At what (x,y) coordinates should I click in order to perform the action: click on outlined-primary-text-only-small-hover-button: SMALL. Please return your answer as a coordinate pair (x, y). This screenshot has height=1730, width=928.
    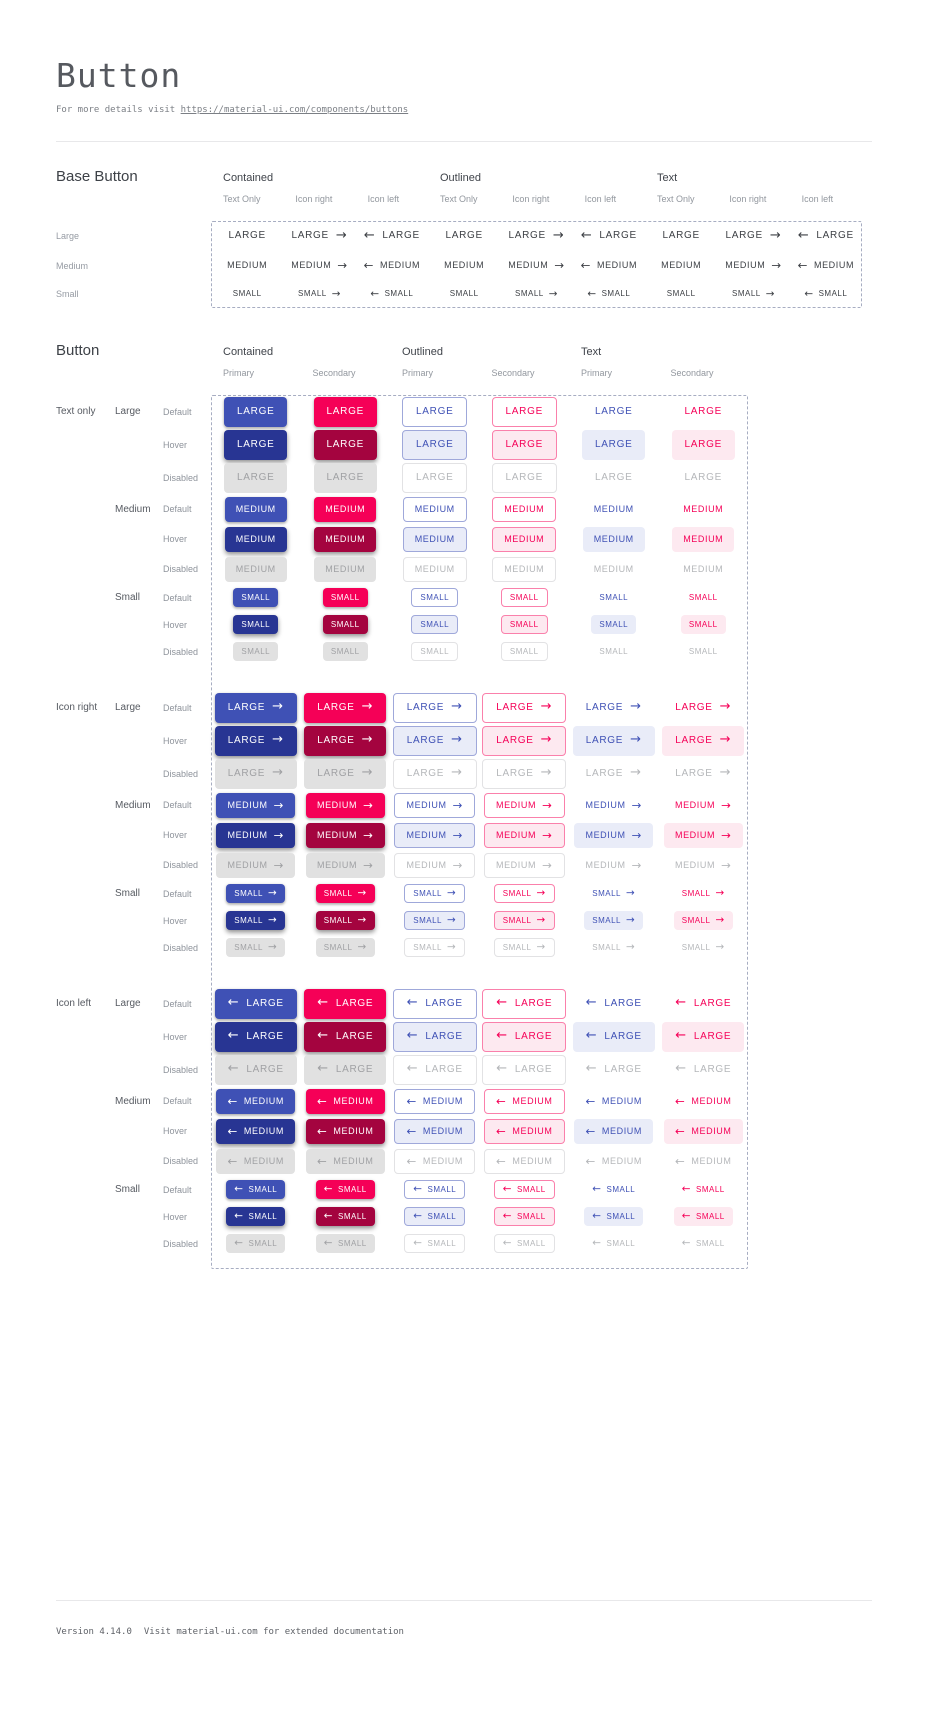
    Looking at the image, I should click on (435, 624).